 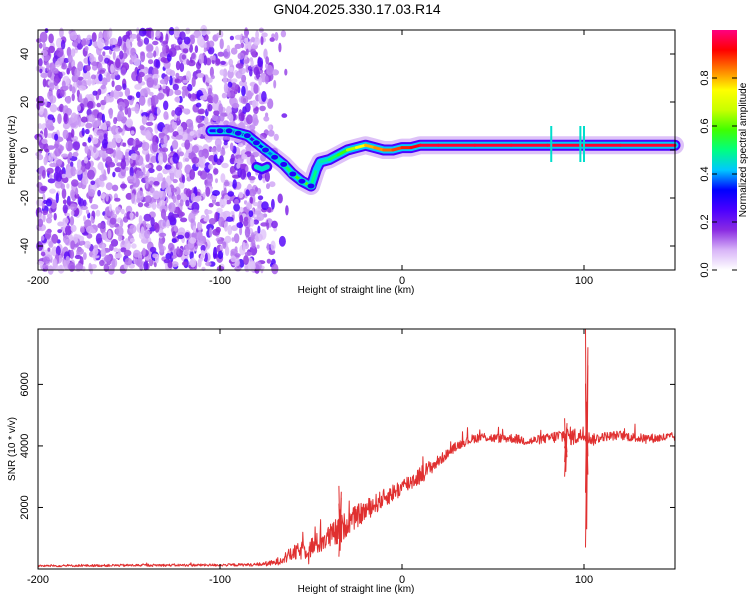 I want to click on colorbar-ticks: 0.0 0.2 0.4 0.6 0.8, so click(x=718, y=174).